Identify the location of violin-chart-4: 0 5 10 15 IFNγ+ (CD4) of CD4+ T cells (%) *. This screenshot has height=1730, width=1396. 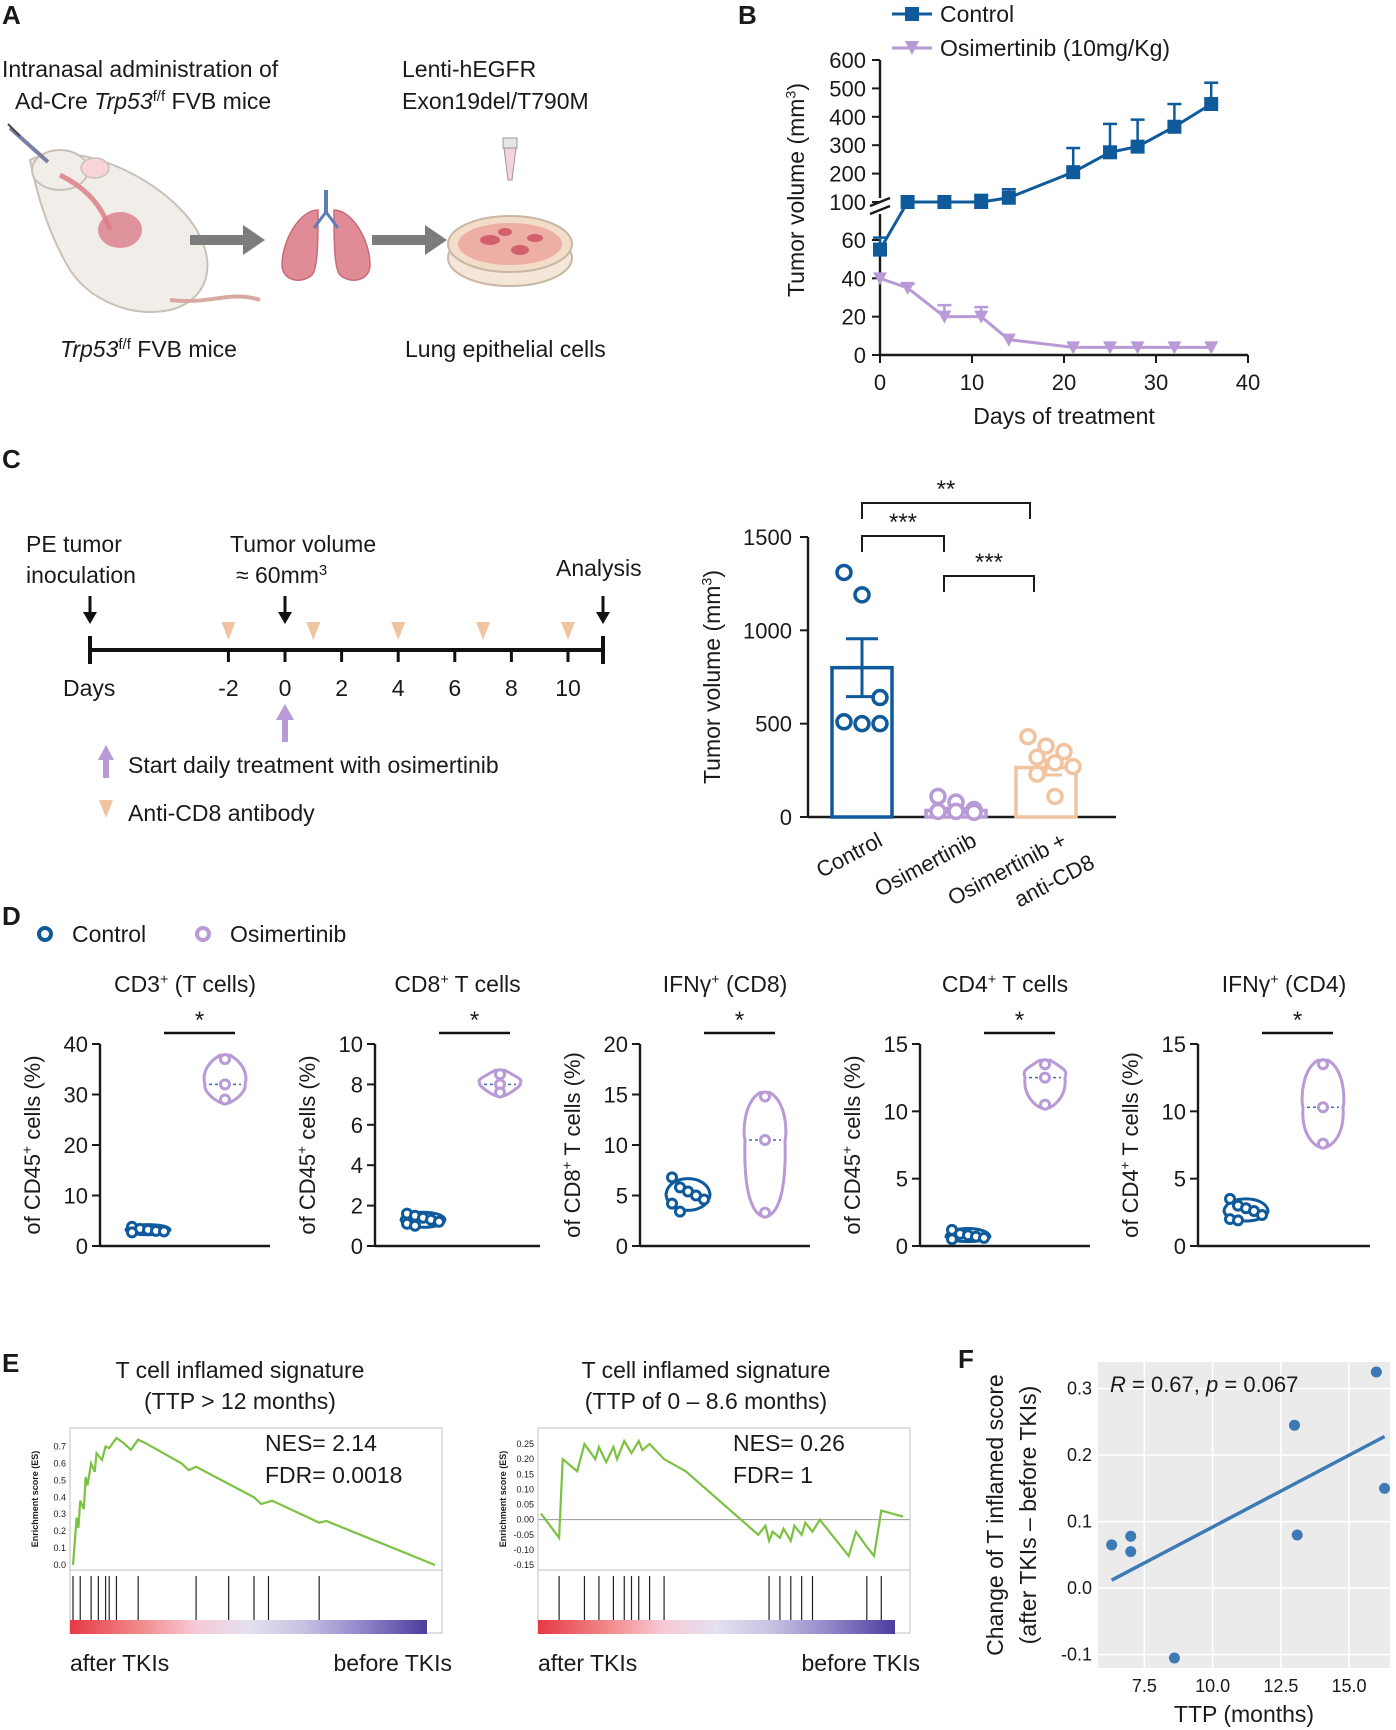
(1244, 1115).